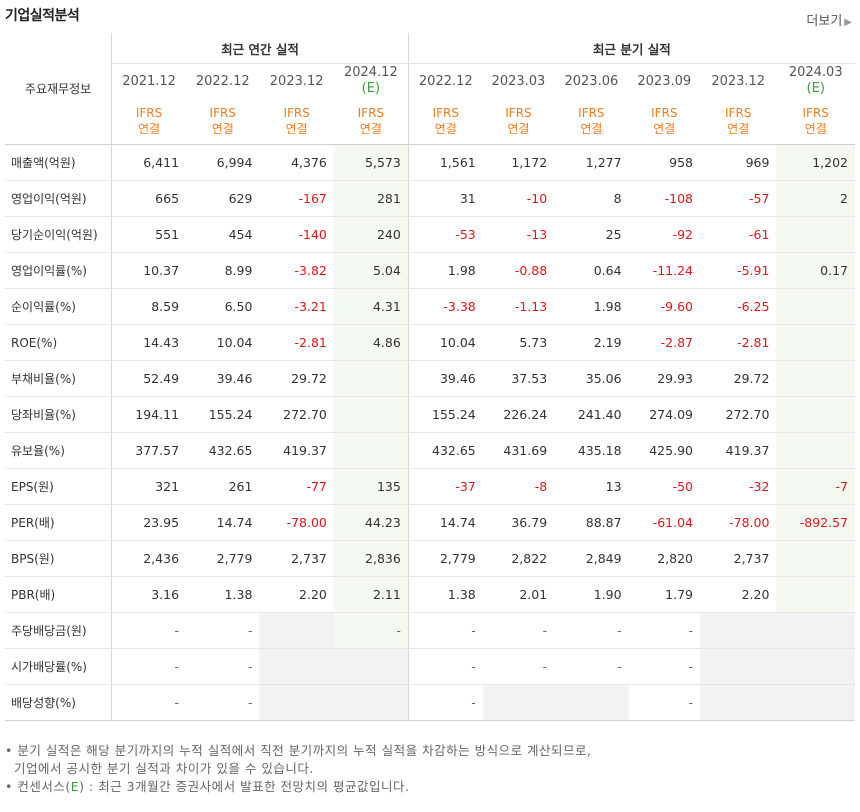 The image size is (860, 812). Describe the element at coordinates (738, 270) in the screenshot. I see `data-cell: -5.91` at that location.